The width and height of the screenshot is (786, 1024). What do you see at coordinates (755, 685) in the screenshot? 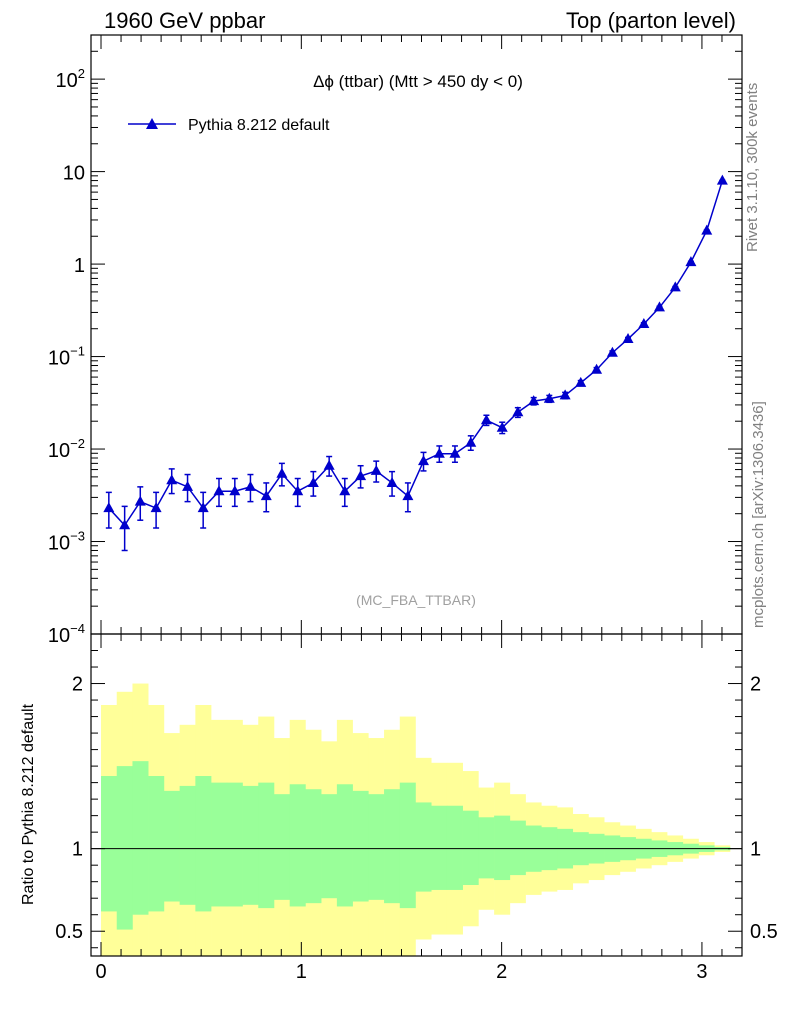
I see `ratio-y-tick-label-right: 2` at bounding box center [755, 685].